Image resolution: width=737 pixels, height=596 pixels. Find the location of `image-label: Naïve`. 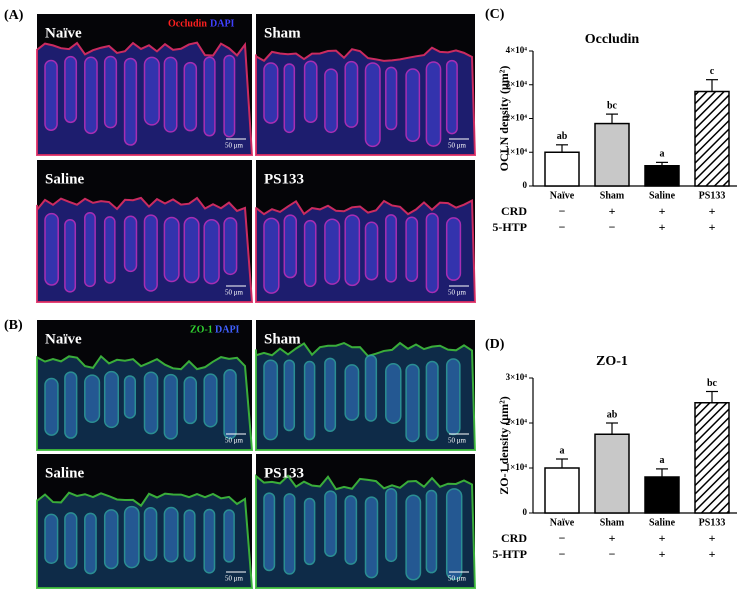

image-label: Naïve is located at coordinates (63, 33).